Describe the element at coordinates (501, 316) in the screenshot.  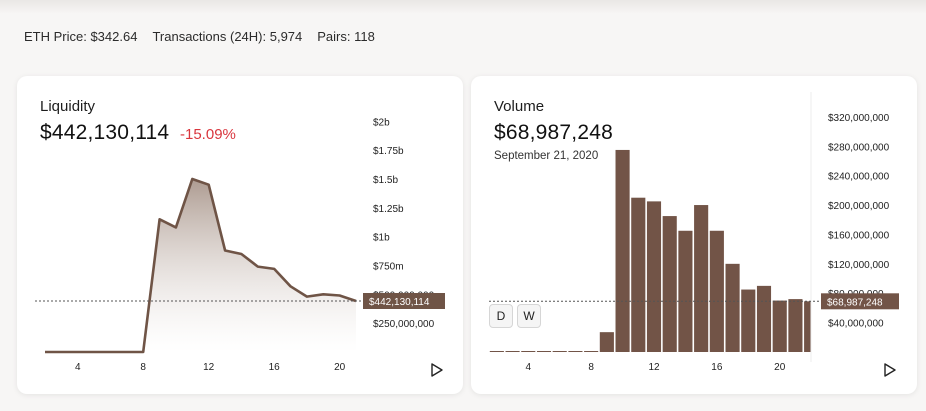
I see `timeframe-day-button: D` at that location.